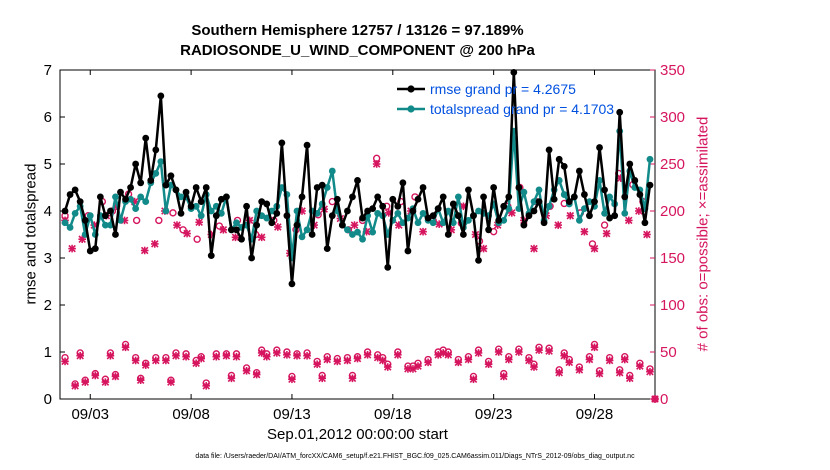 This screenshot has height=470, width=830. Describe the element at coordinates (672, 211) in the screenshot. I see `y-tick-label-right: 200` at that location.